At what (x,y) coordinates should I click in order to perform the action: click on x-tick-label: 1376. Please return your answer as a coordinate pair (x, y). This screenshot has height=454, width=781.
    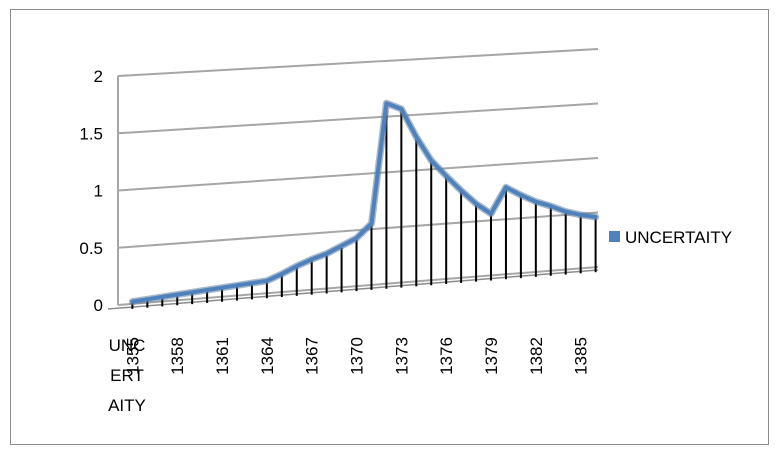
    Looking at the image, I should click on (446, 356).